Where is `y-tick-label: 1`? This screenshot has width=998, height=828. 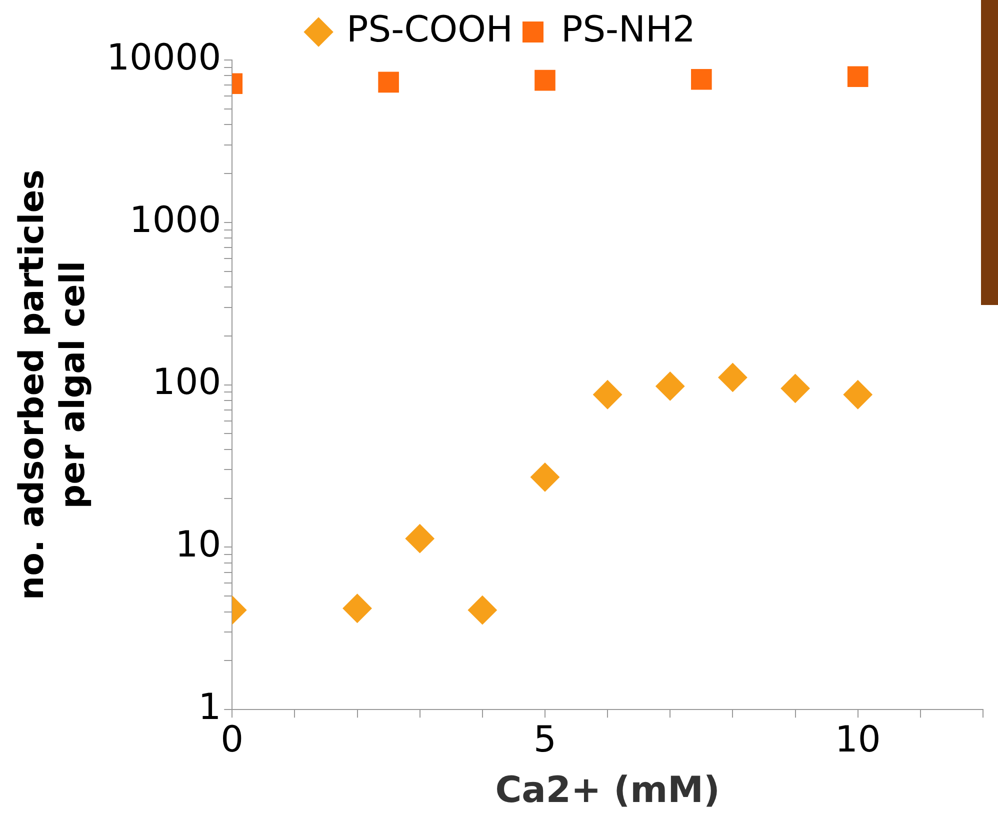
y-tick-label: 1 is located at coordinates (210, 707).